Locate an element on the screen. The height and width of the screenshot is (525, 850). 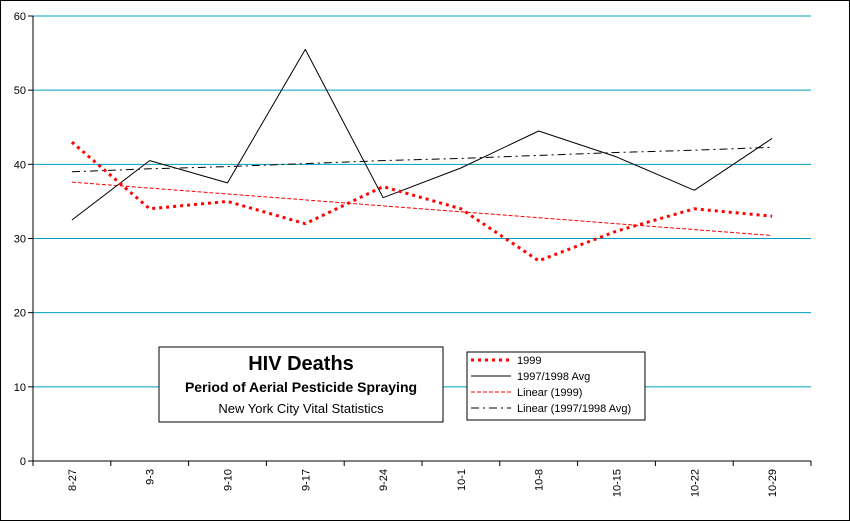
y-tick-label-5: 50 is located at coordinates (20, 91).